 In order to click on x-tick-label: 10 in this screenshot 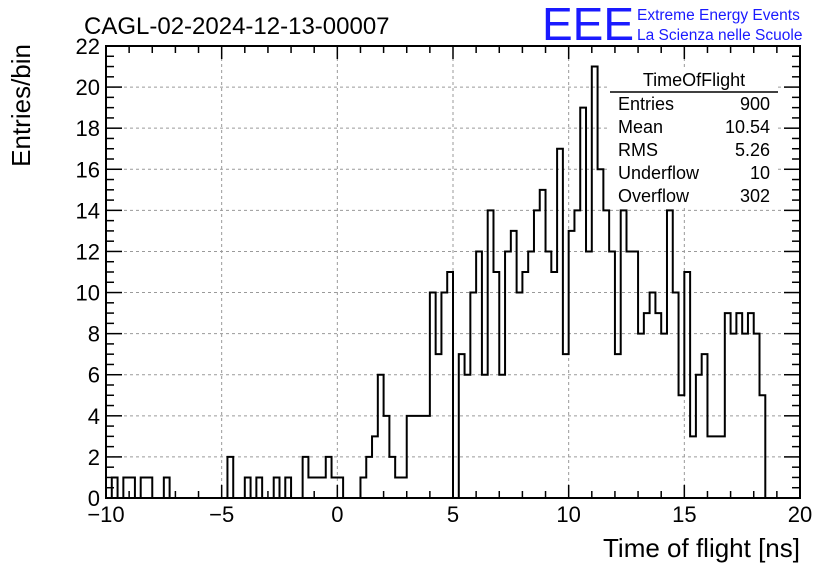, I will do `click(568, 514)`.